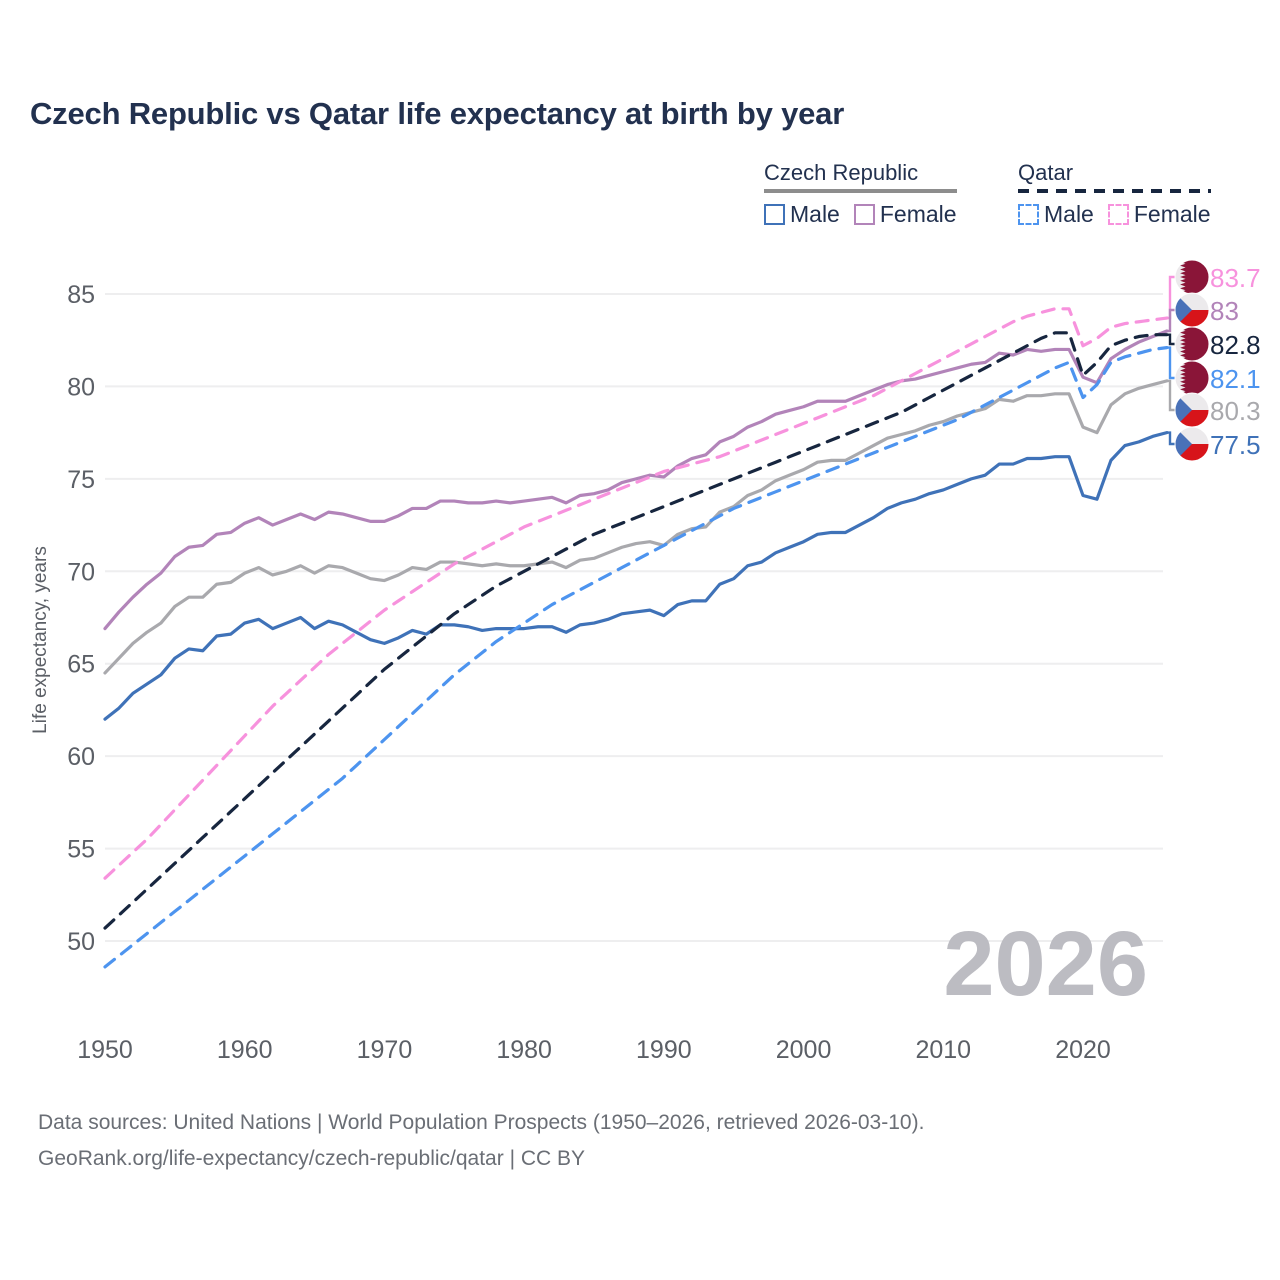  What do you see at coordinates (81, 480) in the screenshot?
I see `y-tick-label: 75` at bounding box center [81, 480].